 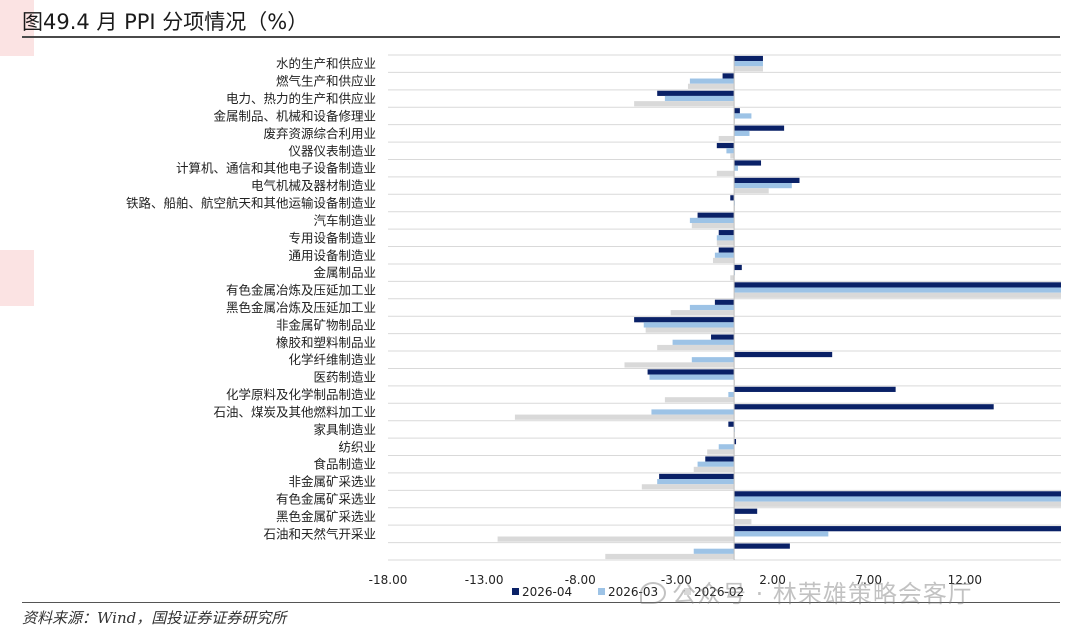 I want to click on footer-rule, so click(x=541, y=602).